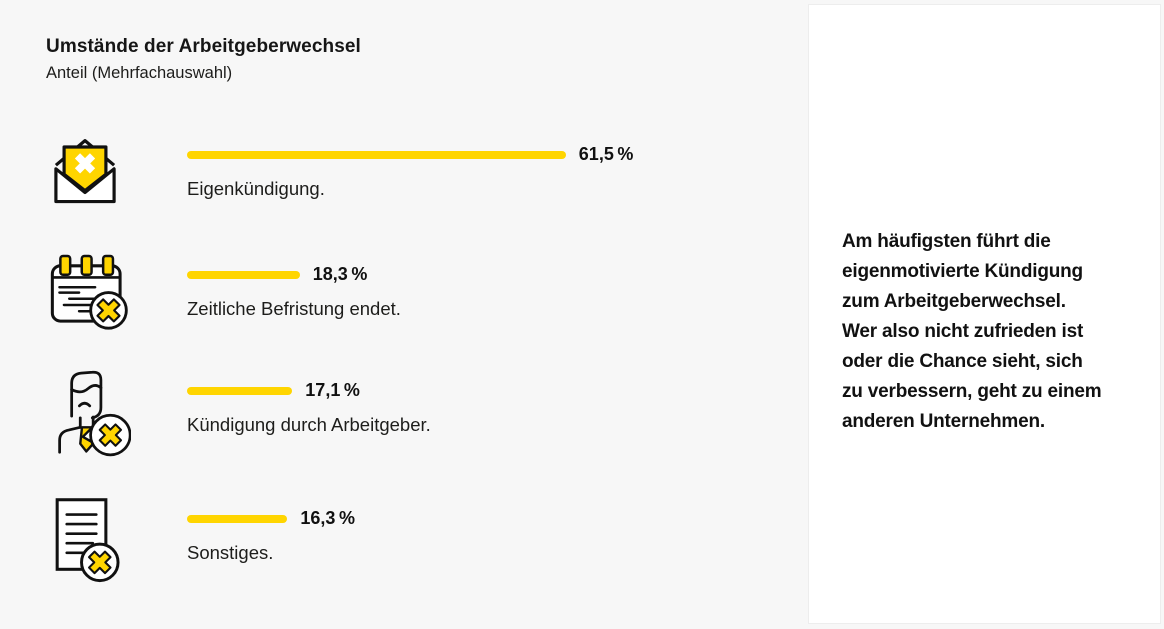 The height and width of the screenshot is (629, 1164). Describe the element at coordinates (309, 424) in the screenshot. I see `category-label: Kündigung durch Arbeitgeber.` at that location.